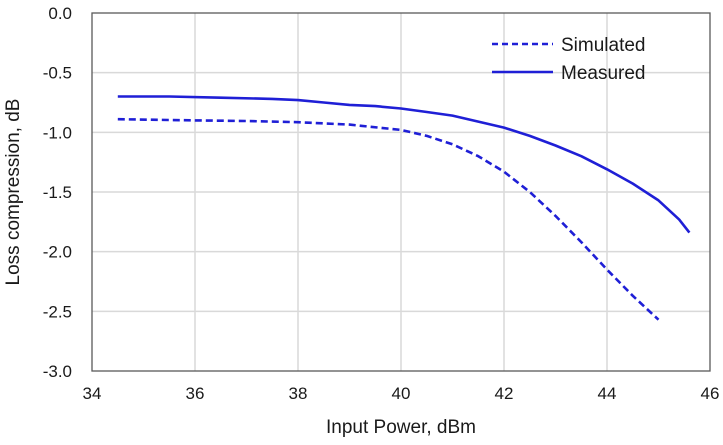 This screenshot has height=445, width=723. What do you see at coordinates (57, 311) in the screenshot?
I see `y-tick-label: -2.5` at bounding box center [57, 311].